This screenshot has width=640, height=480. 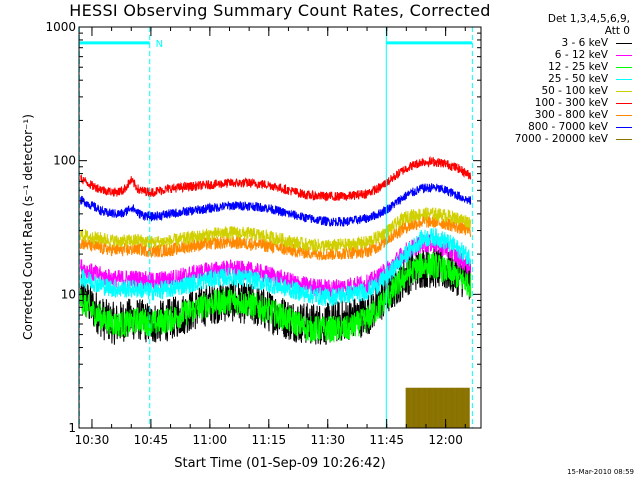 What do you see at coordinates (327, 440) in the screenshot?
I see `x-tick-label: 11:30` at bounding box center [327, 440].